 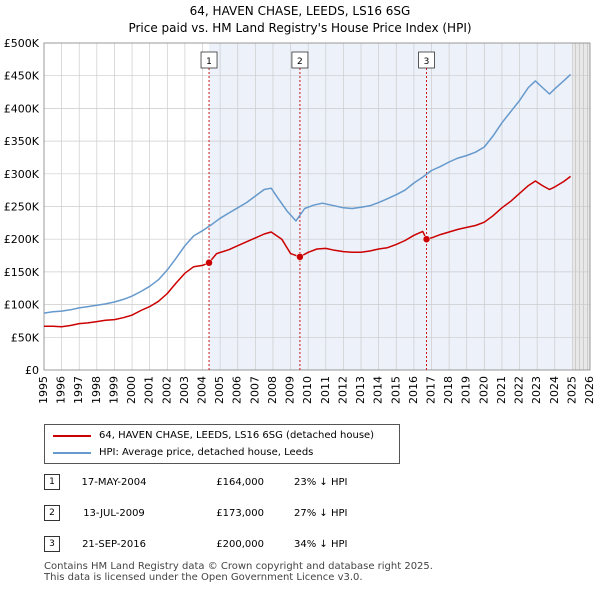 I want to click on x-tick-label: 2004, so click(x=202, y=390).